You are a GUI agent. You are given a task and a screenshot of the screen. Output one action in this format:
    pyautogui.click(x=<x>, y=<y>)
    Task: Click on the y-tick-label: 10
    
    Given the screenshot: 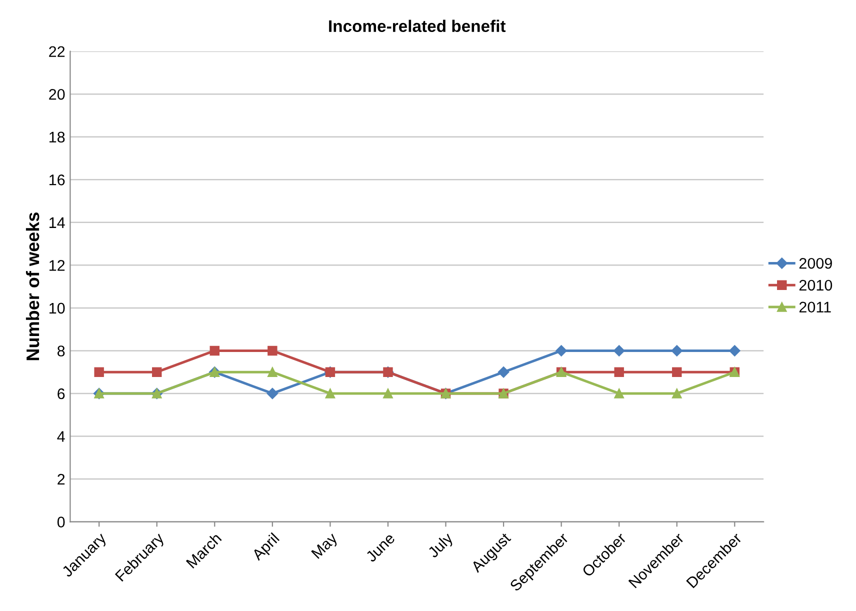 What is the action you would take?
    pyautogui.click(x=57, y=308)
    